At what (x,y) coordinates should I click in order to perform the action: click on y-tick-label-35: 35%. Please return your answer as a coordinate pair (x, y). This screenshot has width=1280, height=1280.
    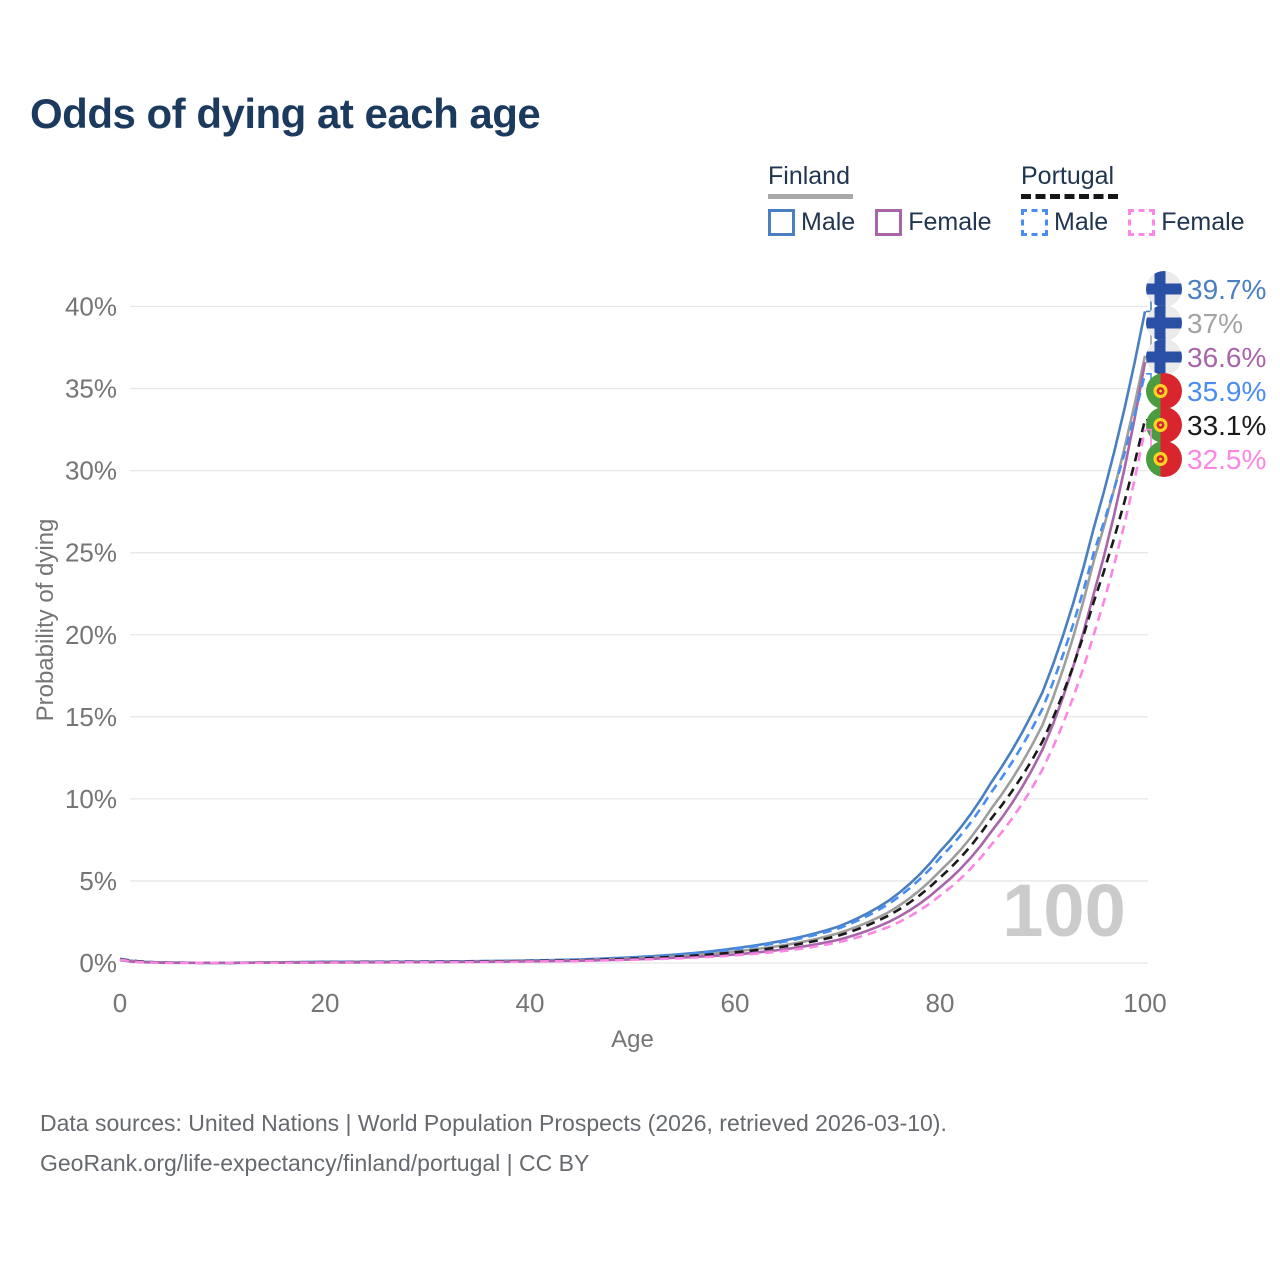
    Looking at the image, I should click on (91, 389).